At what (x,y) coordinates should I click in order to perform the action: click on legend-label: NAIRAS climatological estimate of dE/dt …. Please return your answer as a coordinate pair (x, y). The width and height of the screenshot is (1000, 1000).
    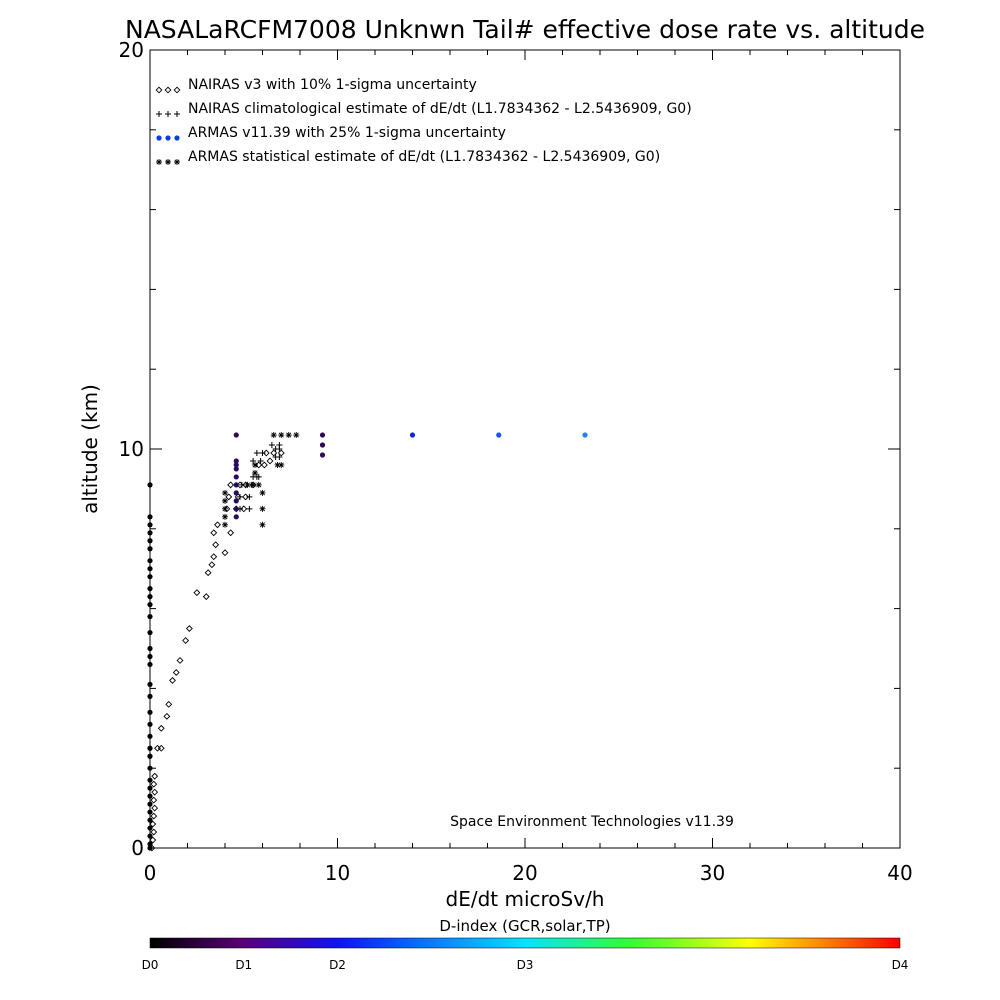
    Looking at the image, I should click on (440, 109).